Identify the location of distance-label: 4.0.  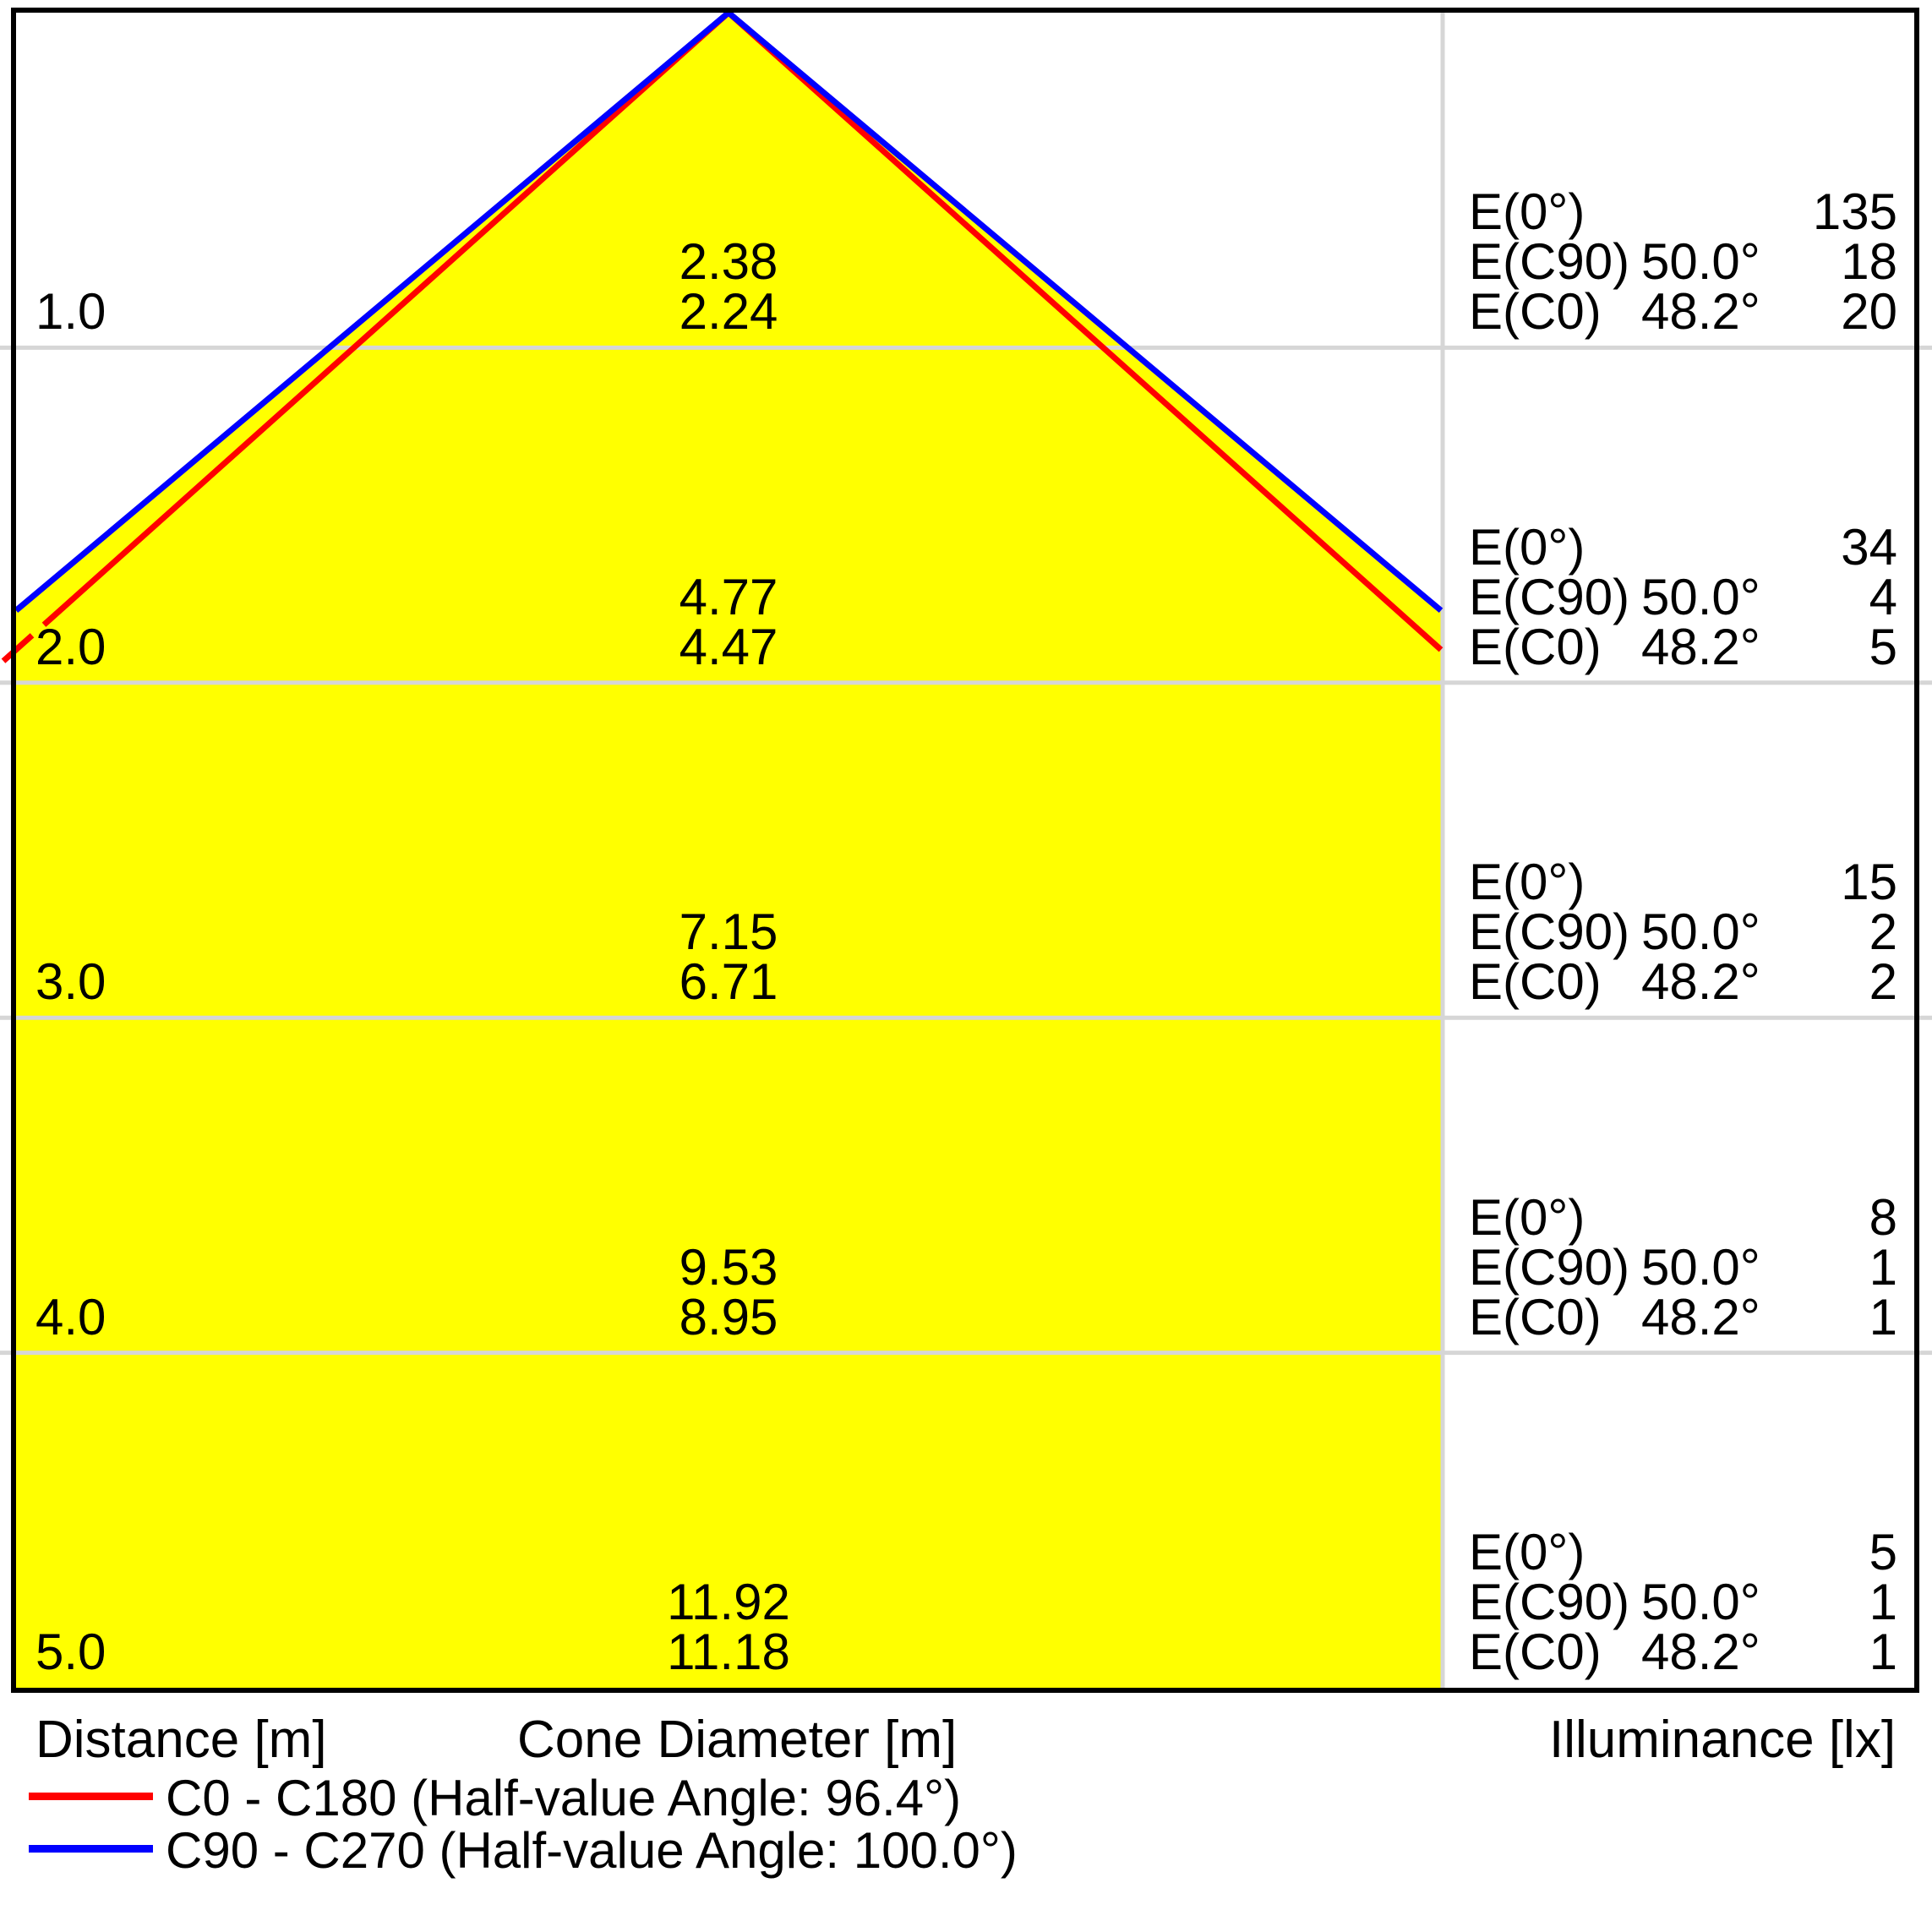
(70, 1317).